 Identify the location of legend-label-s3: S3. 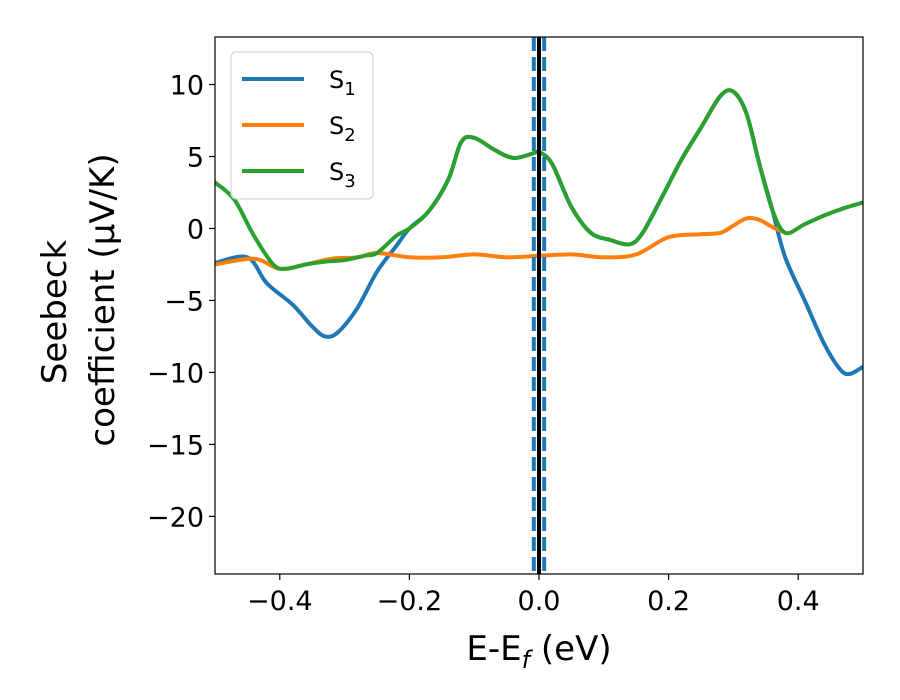
(342, 175).